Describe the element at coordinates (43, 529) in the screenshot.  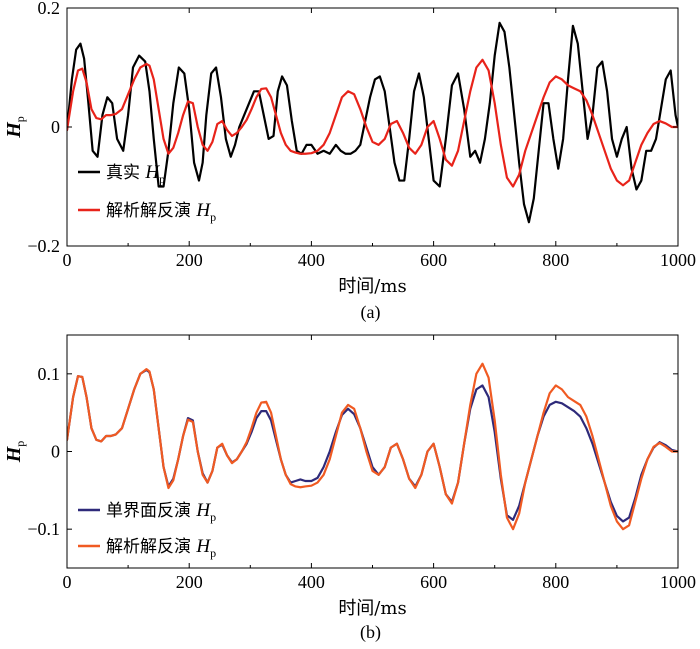
I see `y-tick-label: −0.1` at that location.